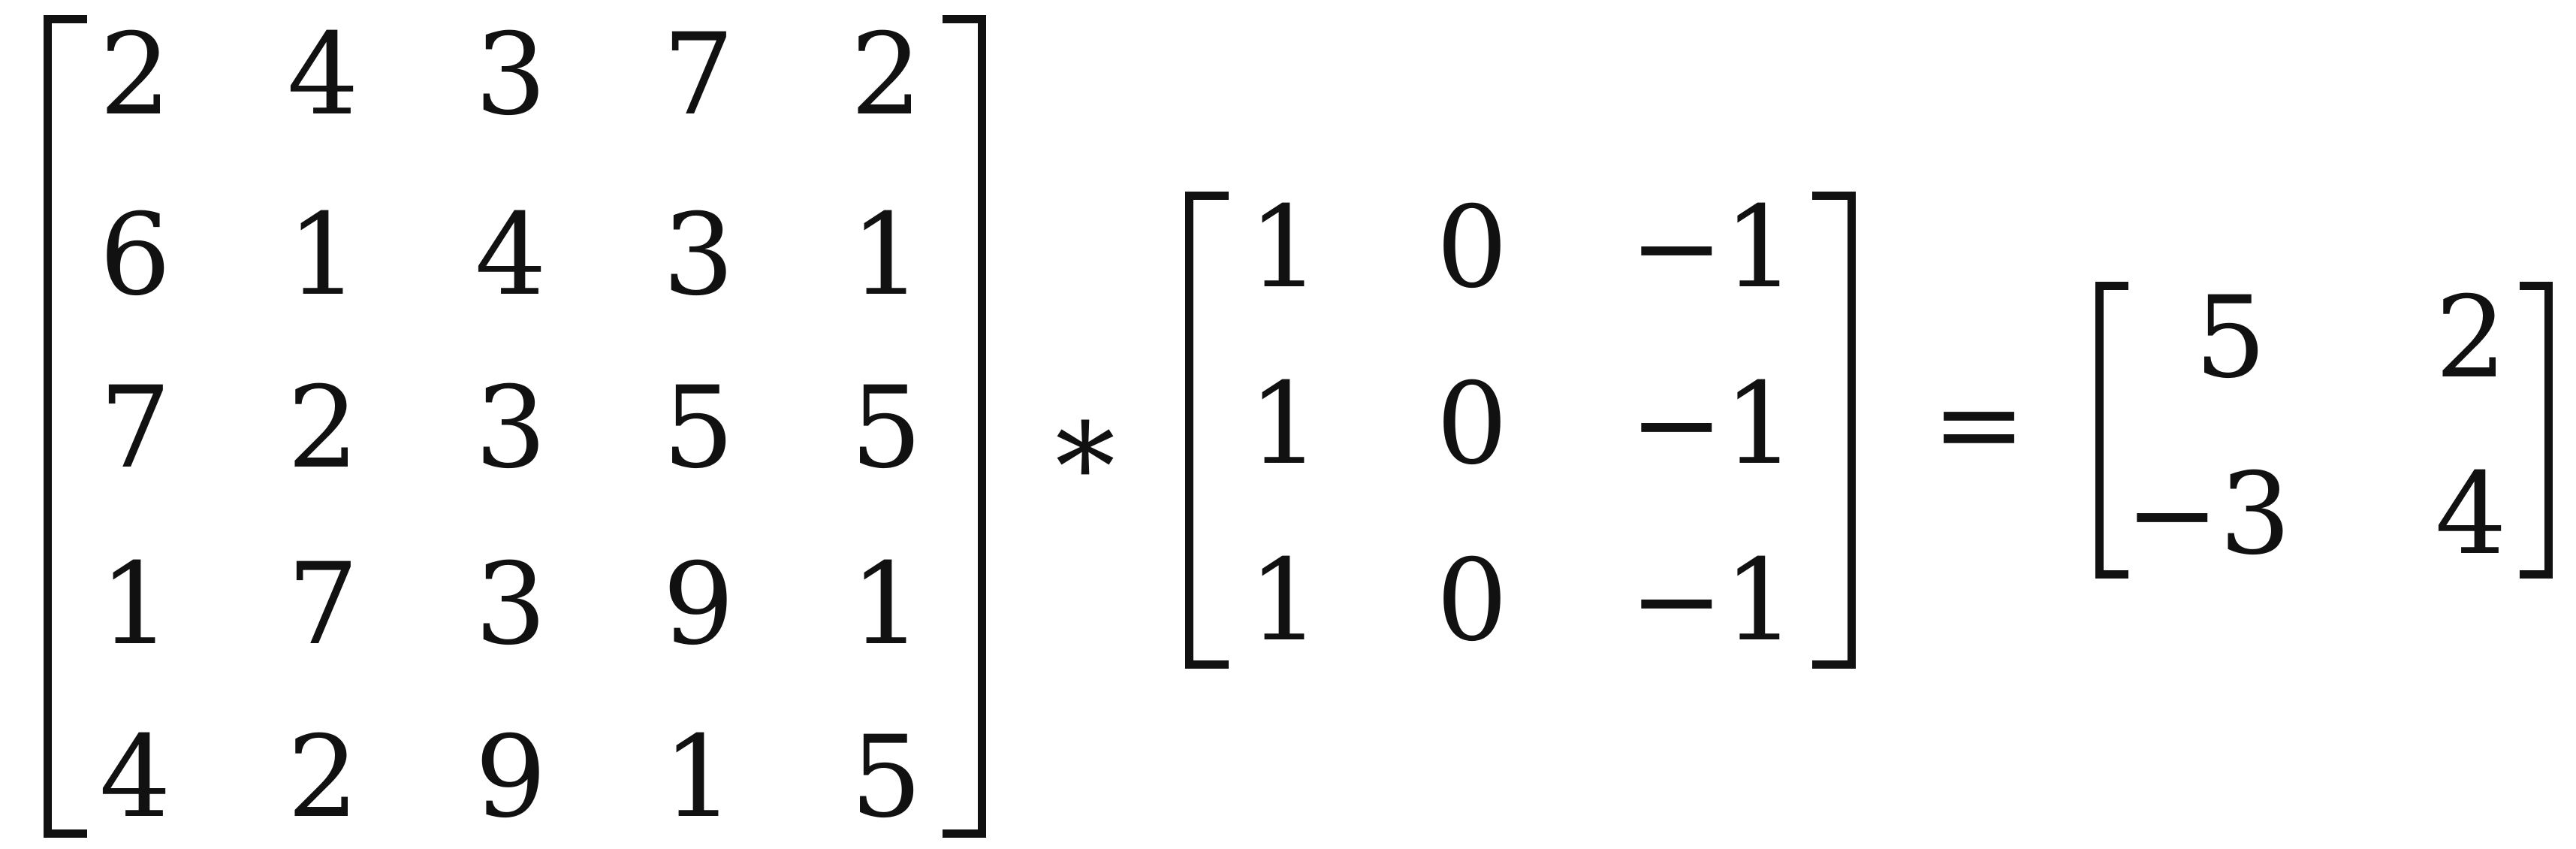 This screenshot has width=2576, height=849. I want to click on result-matrix-left-bracket, so click(2111, 430).